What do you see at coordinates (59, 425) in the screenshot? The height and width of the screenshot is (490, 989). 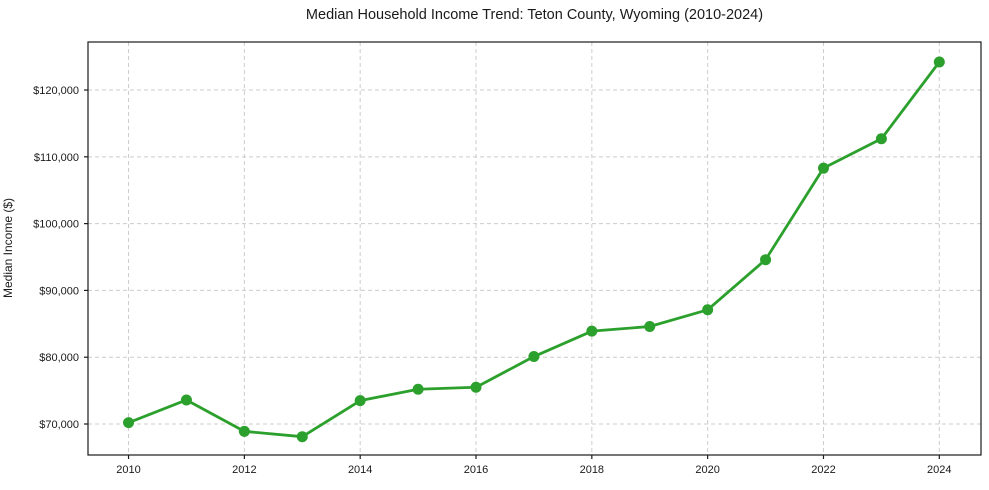 I see `y-tick-label: $70,000` at bounding box center [59, 425].